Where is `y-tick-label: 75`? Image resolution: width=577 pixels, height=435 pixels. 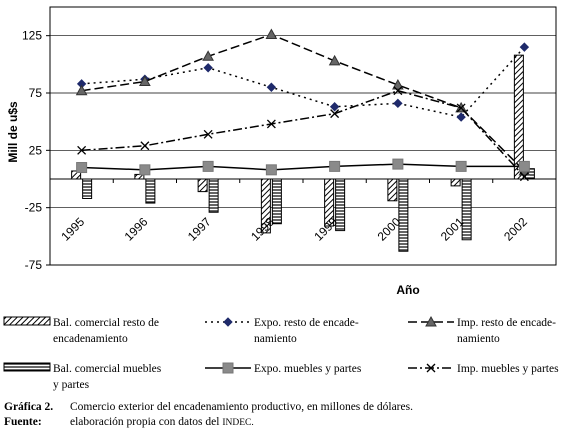
y-tick-label: 75 is located at coordinates (36, 93).